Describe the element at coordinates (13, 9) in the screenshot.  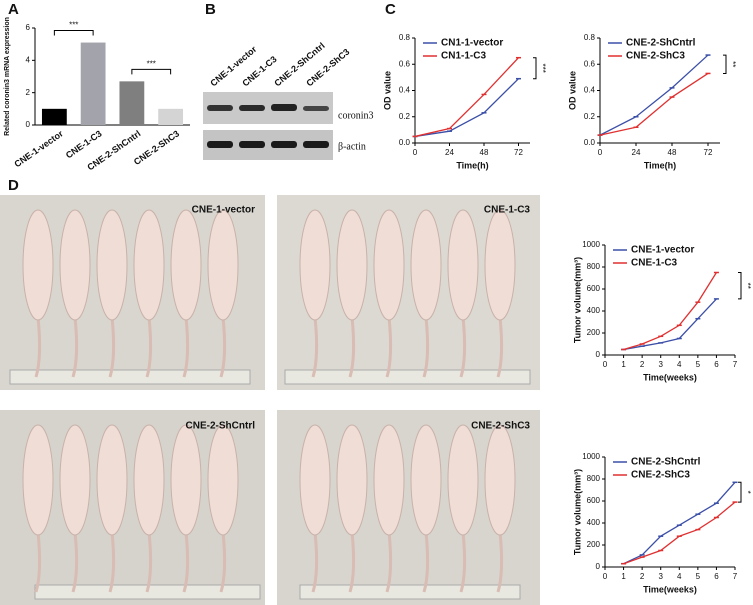
I see `panel-label: A` at that location.